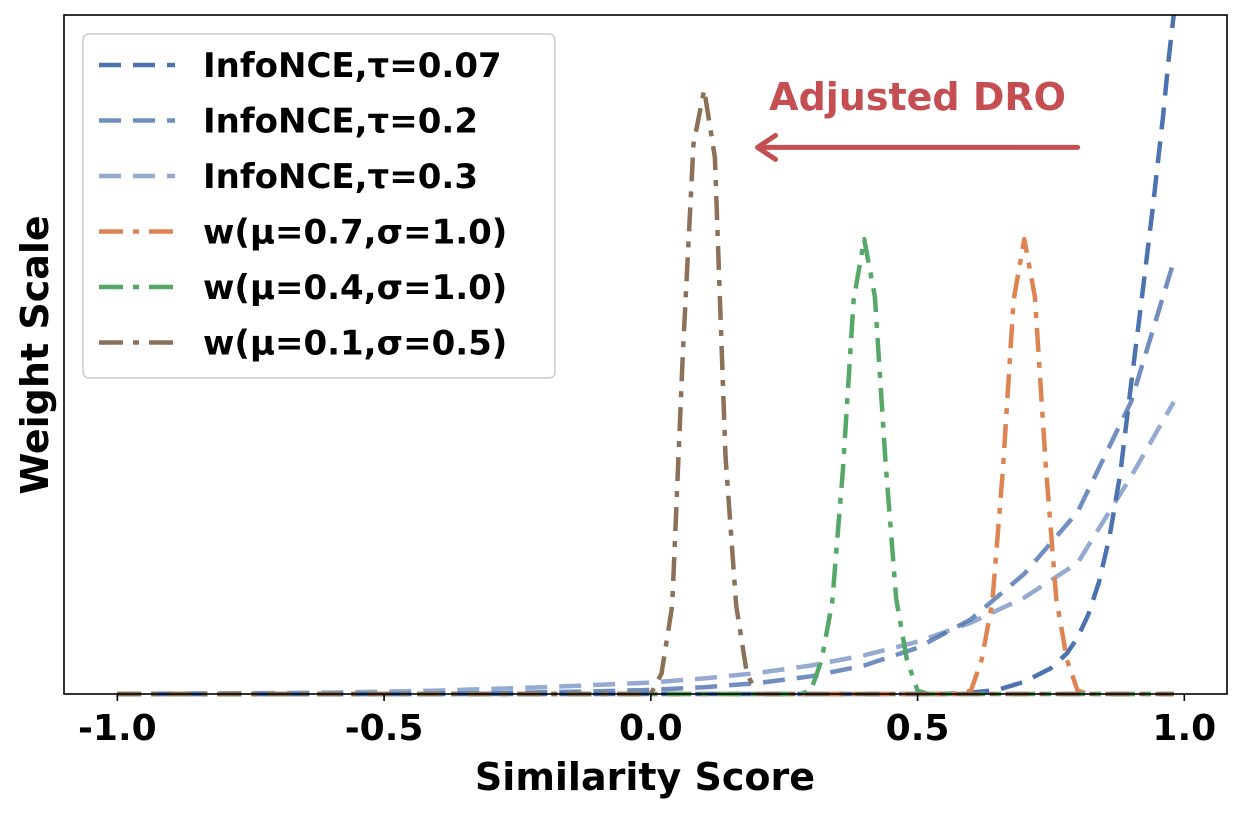 This screenshot has height=814, width=1242. I want to click on legend-label: w(μ=0.1,σ=0.5), so click(355, 344).